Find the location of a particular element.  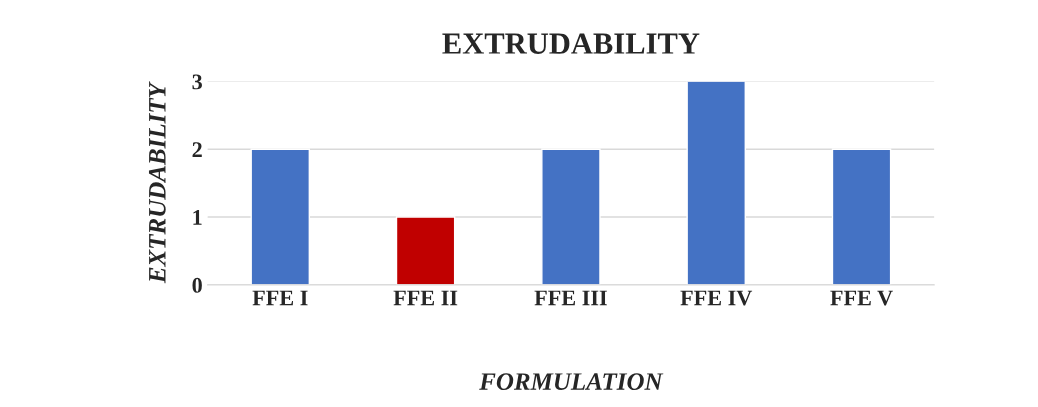

x-tick-label: FFE III is located at coordinates (570, 298).